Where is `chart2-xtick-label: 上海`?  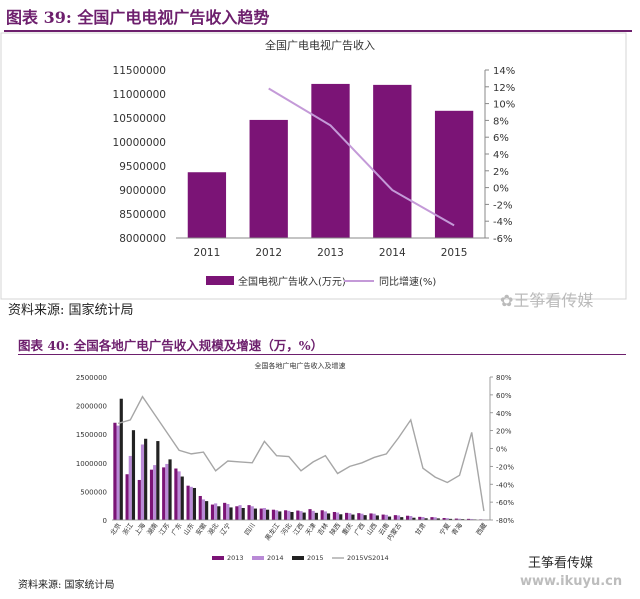
chart2-xtick-label: 上海 is located at coordinates (139, 529).